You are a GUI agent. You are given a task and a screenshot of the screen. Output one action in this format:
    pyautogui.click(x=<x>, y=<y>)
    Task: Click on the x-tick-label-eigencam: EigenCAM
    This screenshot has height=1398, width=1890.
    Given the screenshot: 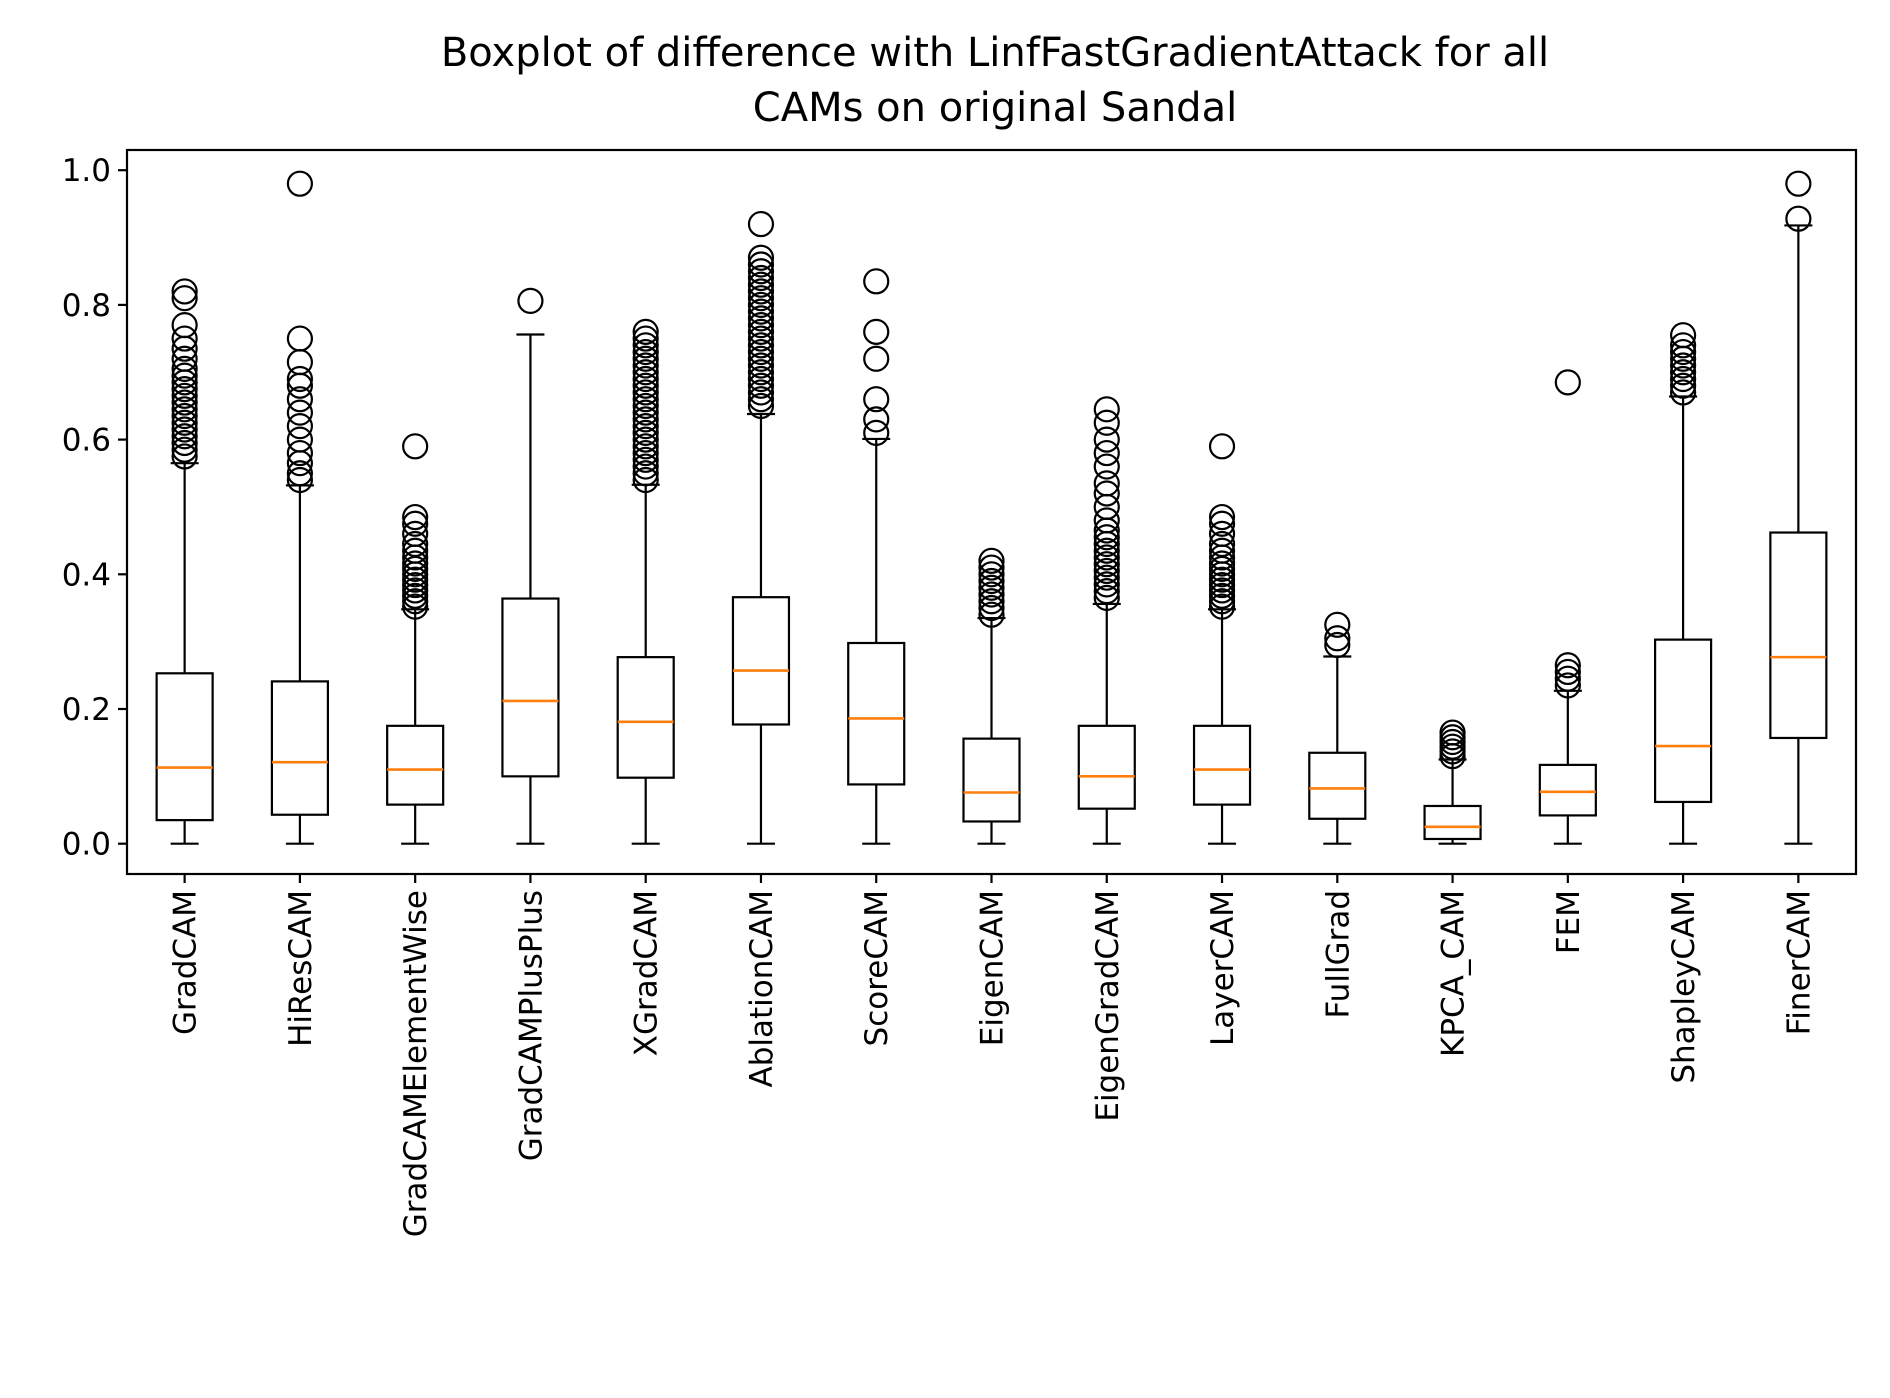 What is the action you would take?
    pyautogui.click(x=993, y=968)
    